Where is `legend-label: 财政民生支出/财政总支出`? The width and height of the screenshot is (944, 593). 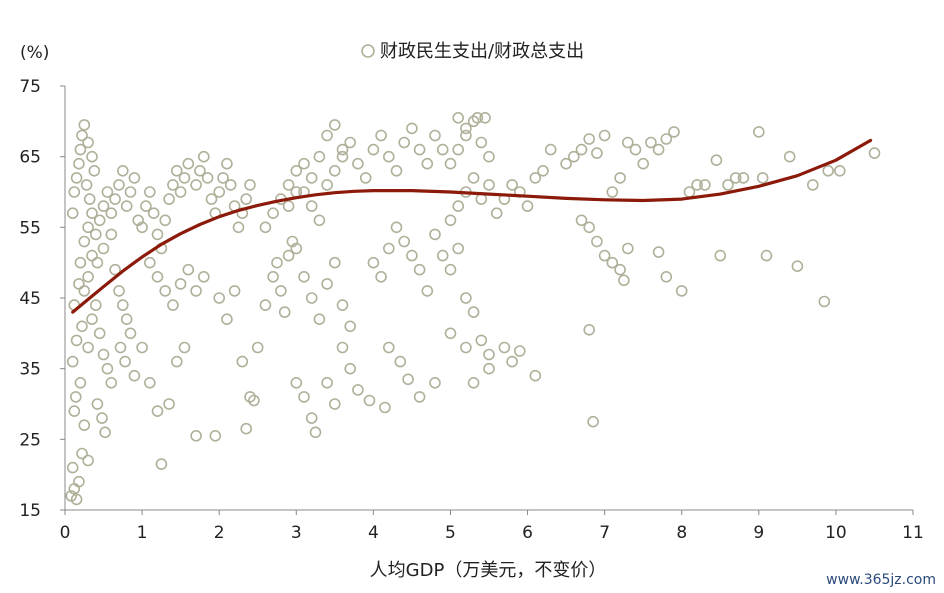 legend-label: 财政民生支出/财政总支出 is located at coordinates (482, 51).